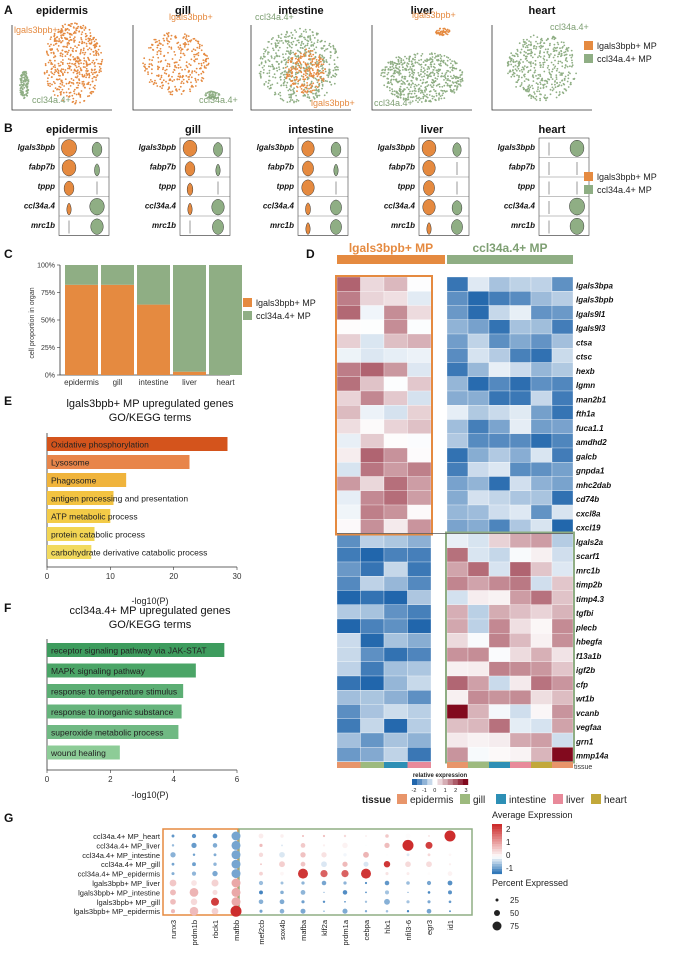 Image resolution: width=680 pixels, height=959 pixels. Describe the element at coordinates (150, 418) in the screenshot. I see `e-title-2: GO/KEGG terms` at that location.